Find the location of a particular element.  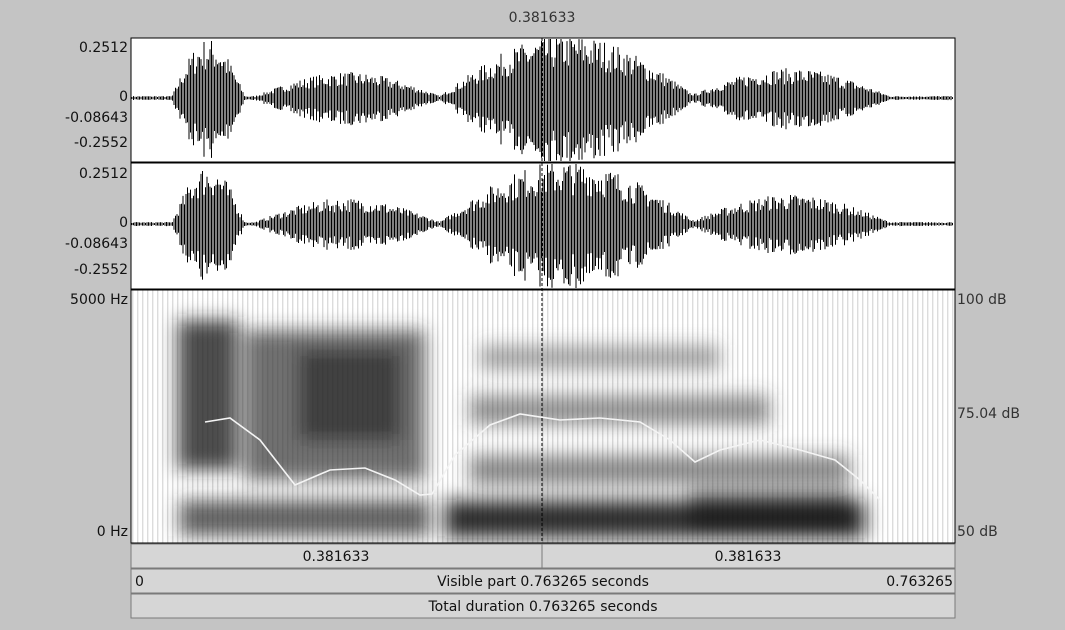

intensity-top-label: 100 dB is located at coordinates (982, 300).